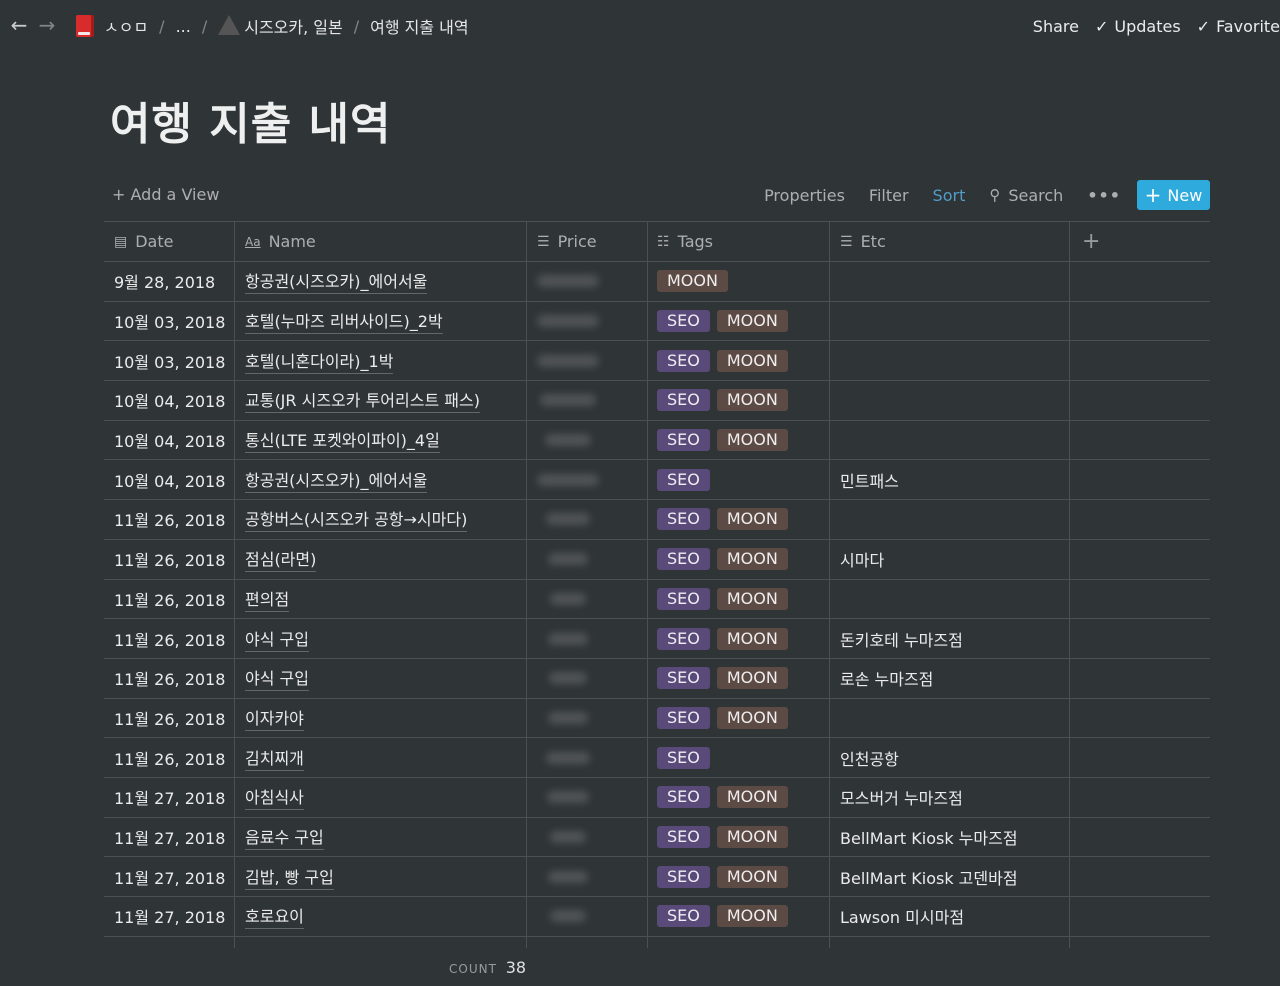  What do you see at coordinates (381, 400) in the screenshot?
I see `cell-name: 교통(JR 시즈오카 투어리스트 패스)` at bounding box center [381, 400].